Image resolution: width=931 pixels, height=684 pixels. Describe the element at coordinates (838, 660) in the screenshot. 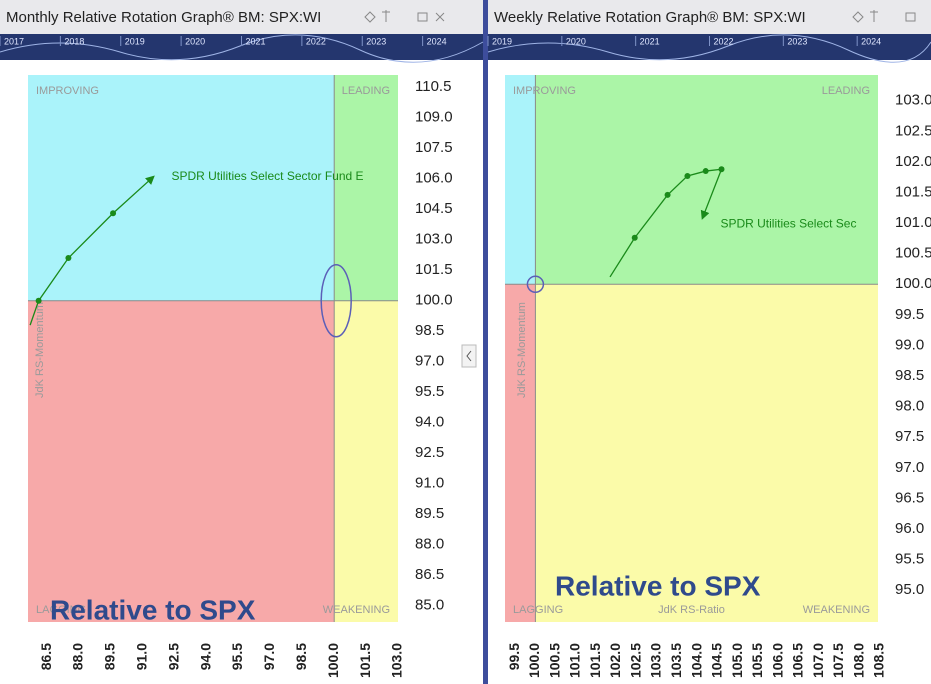

I see `x-tick-label: 107.5` at that location.